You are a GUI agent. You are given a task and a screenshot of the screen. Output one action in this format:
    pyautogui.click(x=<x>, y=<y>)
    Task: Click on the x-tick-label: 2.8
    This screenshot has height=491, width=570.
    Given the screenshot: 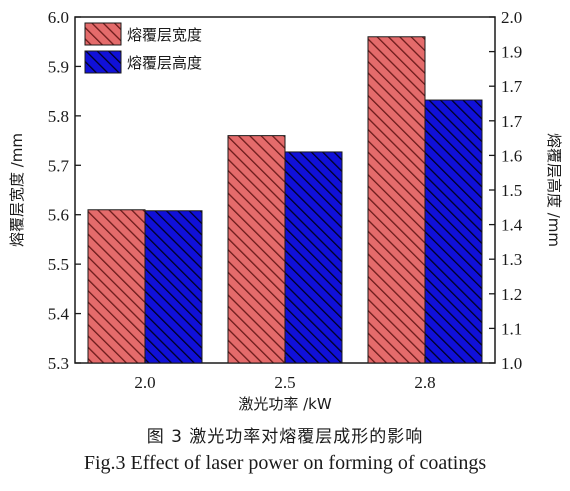 What is the action you would take?
    pyautogui.click(x=424, y=382)
    